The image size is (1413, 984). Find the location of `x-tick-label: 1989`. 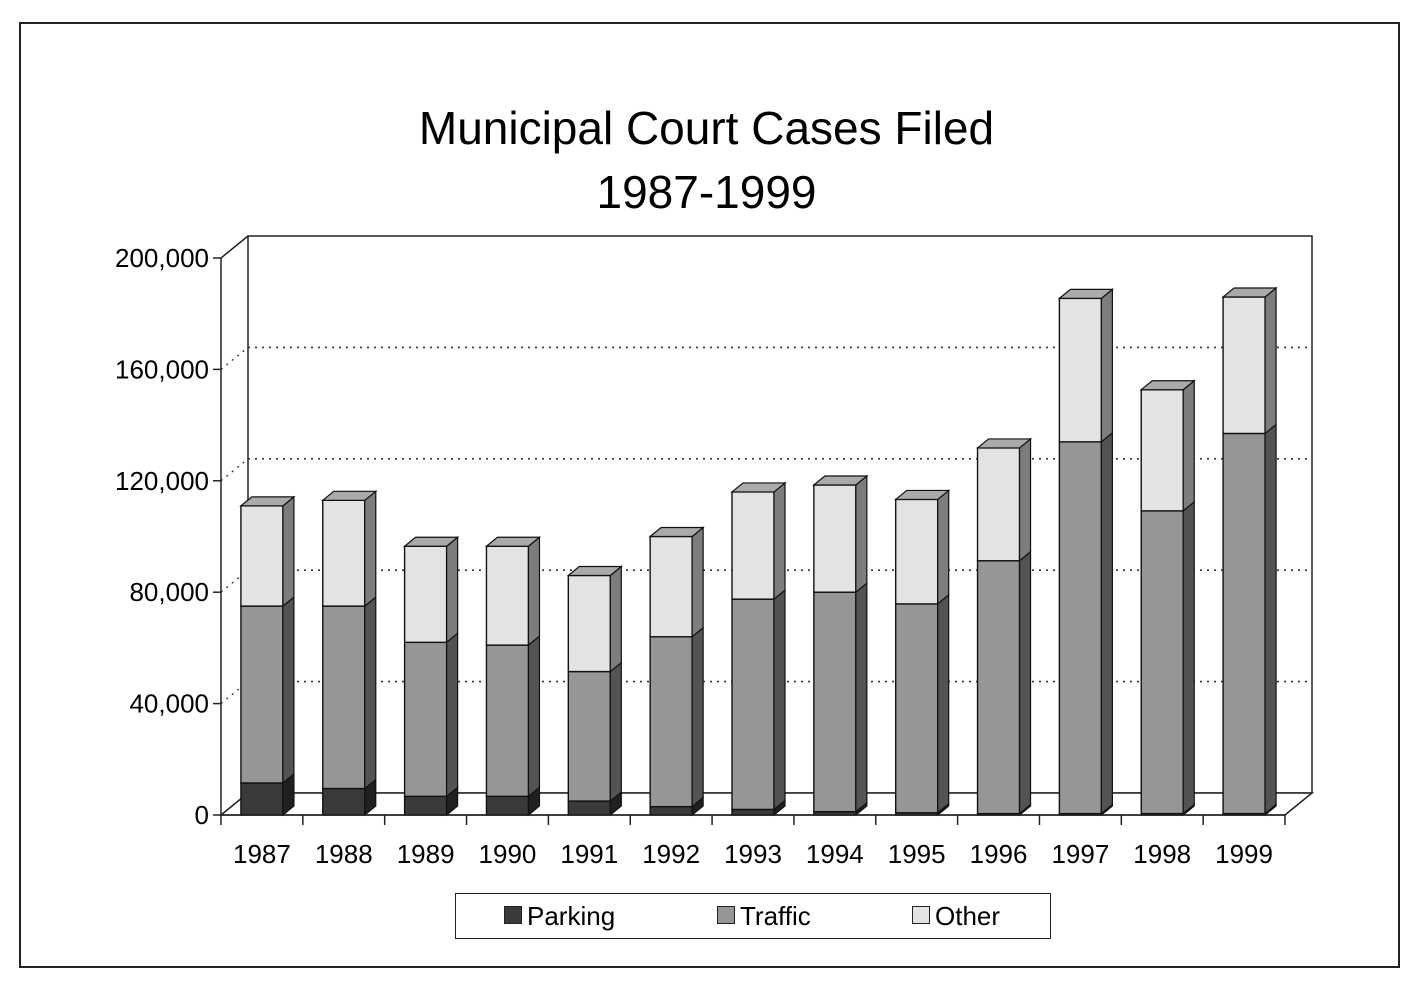

x-tick-label: 1989 is located at coordinates (426, 854).